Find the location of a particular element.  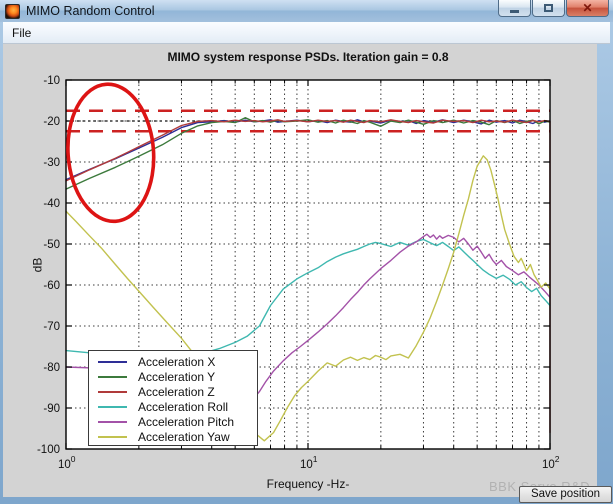

legend-label: Acceleration Pitch is located at coordinates (186, 421).